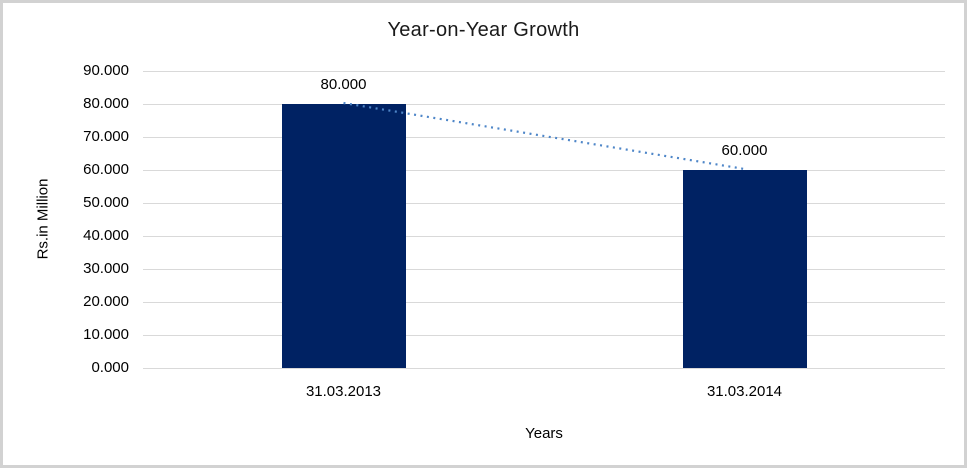  What do you see at coordinates (106, 136) in the screenshot?
I see `y-tick-label: 70.000` at bounding box center [106, 136].